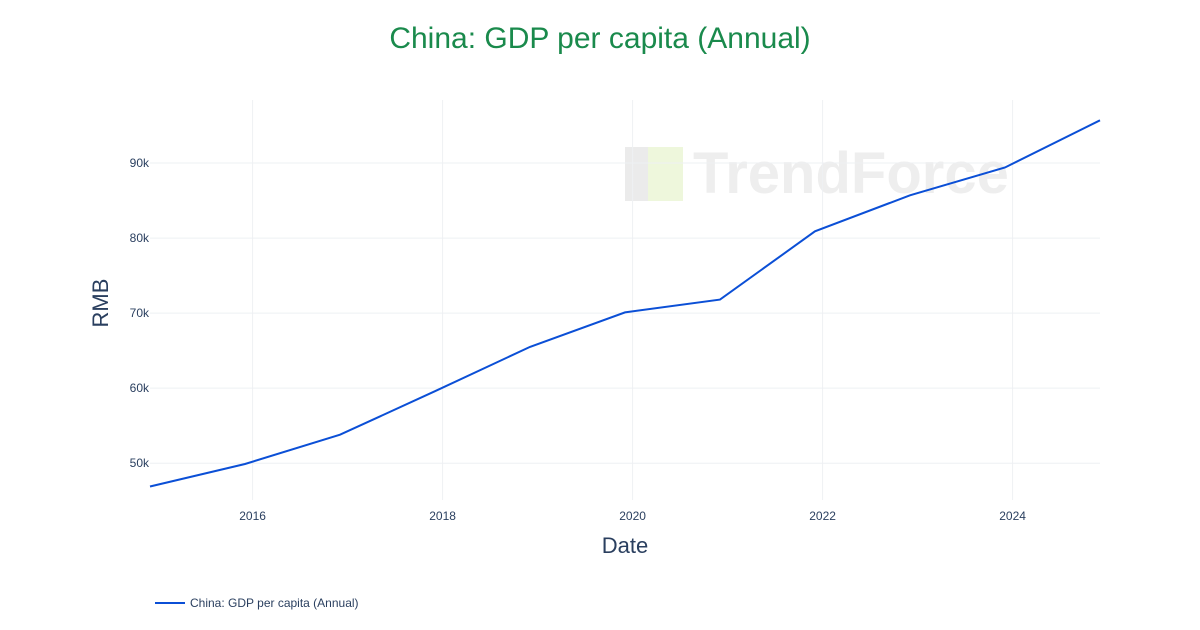 This screenshot has width=1200, height=630. I want to click on watermark-logo: TrendForce, so click(817, 173).